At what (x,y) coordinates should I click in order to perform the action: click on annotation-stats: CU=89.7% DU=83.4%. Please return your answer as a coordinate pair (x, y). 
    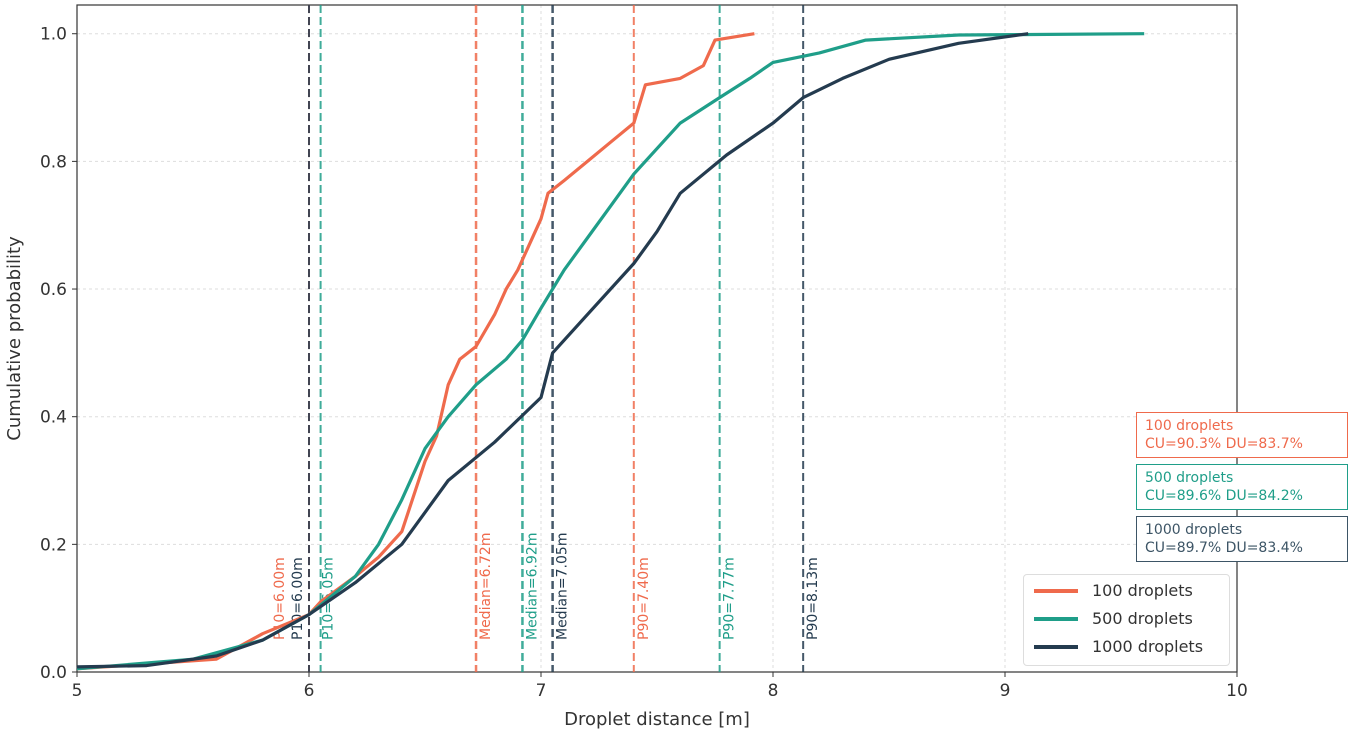
    Looking at the image, I should click on (1224, 548).